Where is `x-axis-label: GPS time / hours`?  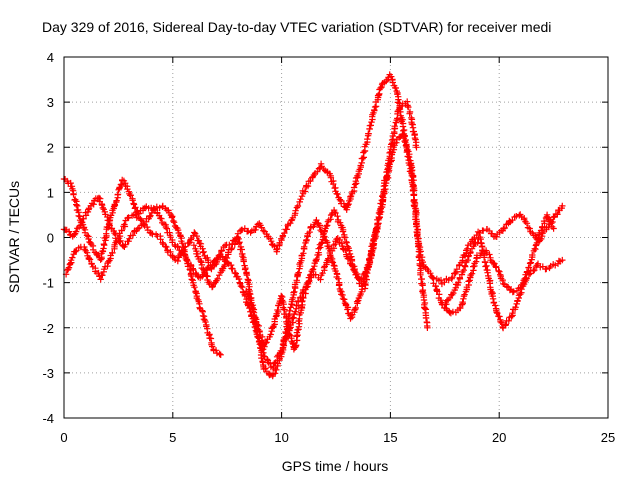 x-axis-label: GPS time / hours is located at coordinates (335, 466).